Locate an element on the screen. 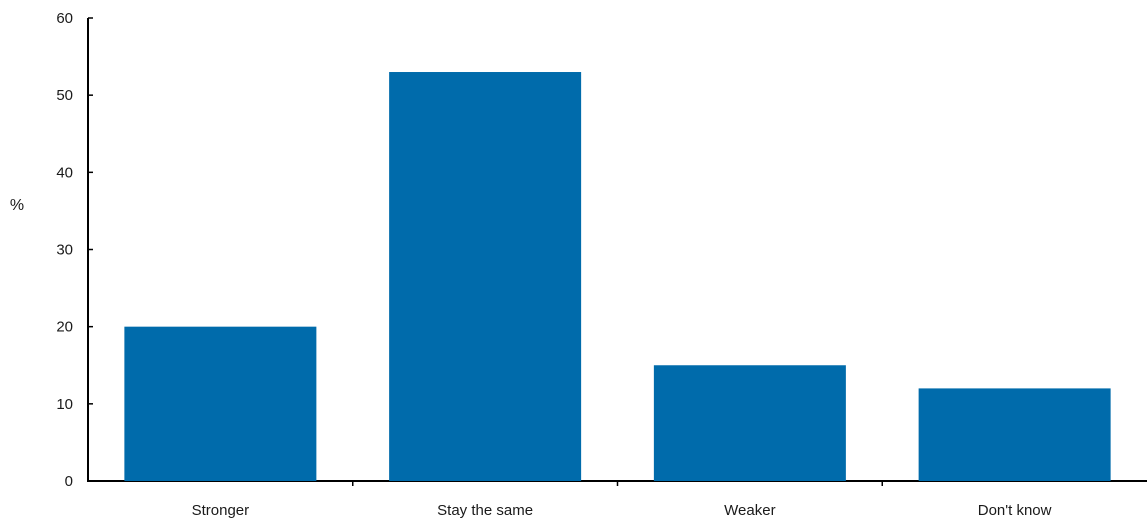  bar-weaker is located at coordinates (749, 423).